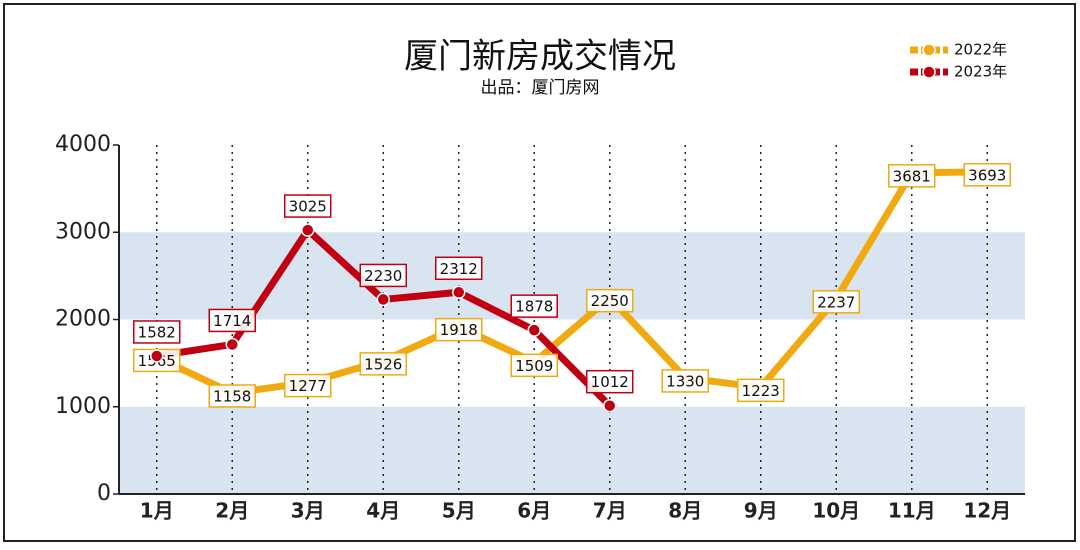 The image size is (1080, 550). Describe the element at coordinates (534, 511) in the screenshot. I see `x-tick-label: 6月` at that location.